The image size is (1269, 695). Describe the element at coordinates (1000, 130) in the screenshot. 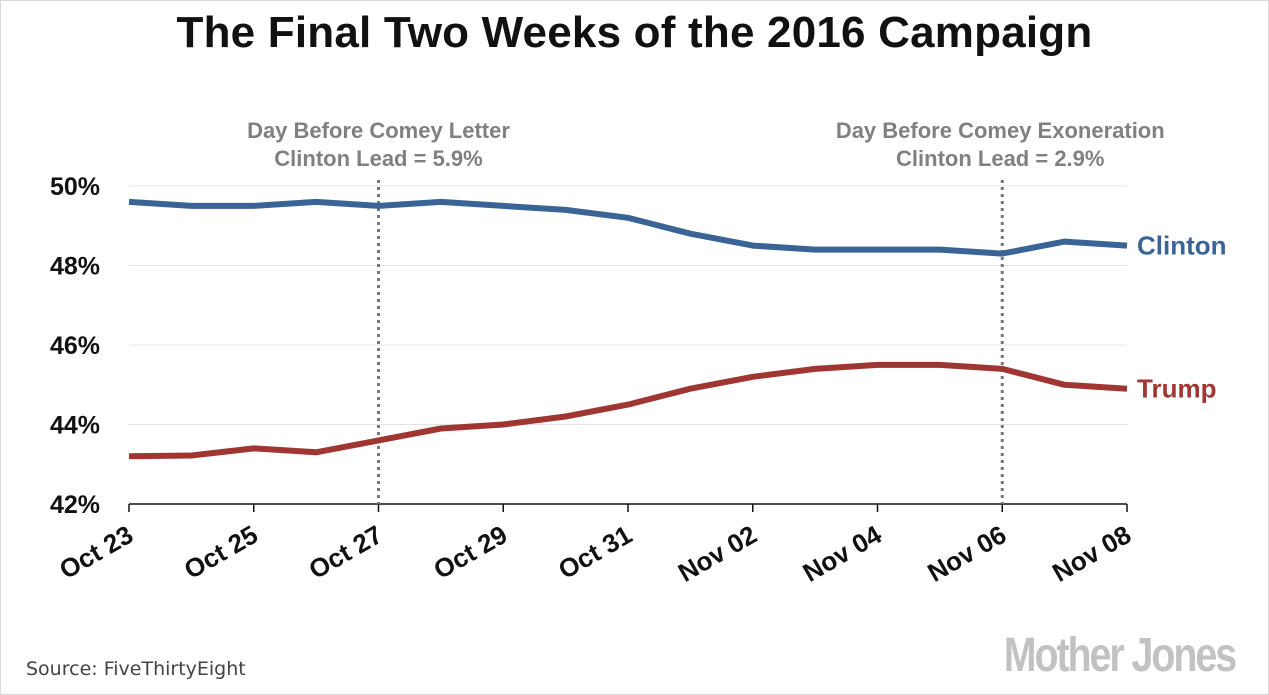

I see `annotation-text: Day Before Comey Exoneration` at that location.